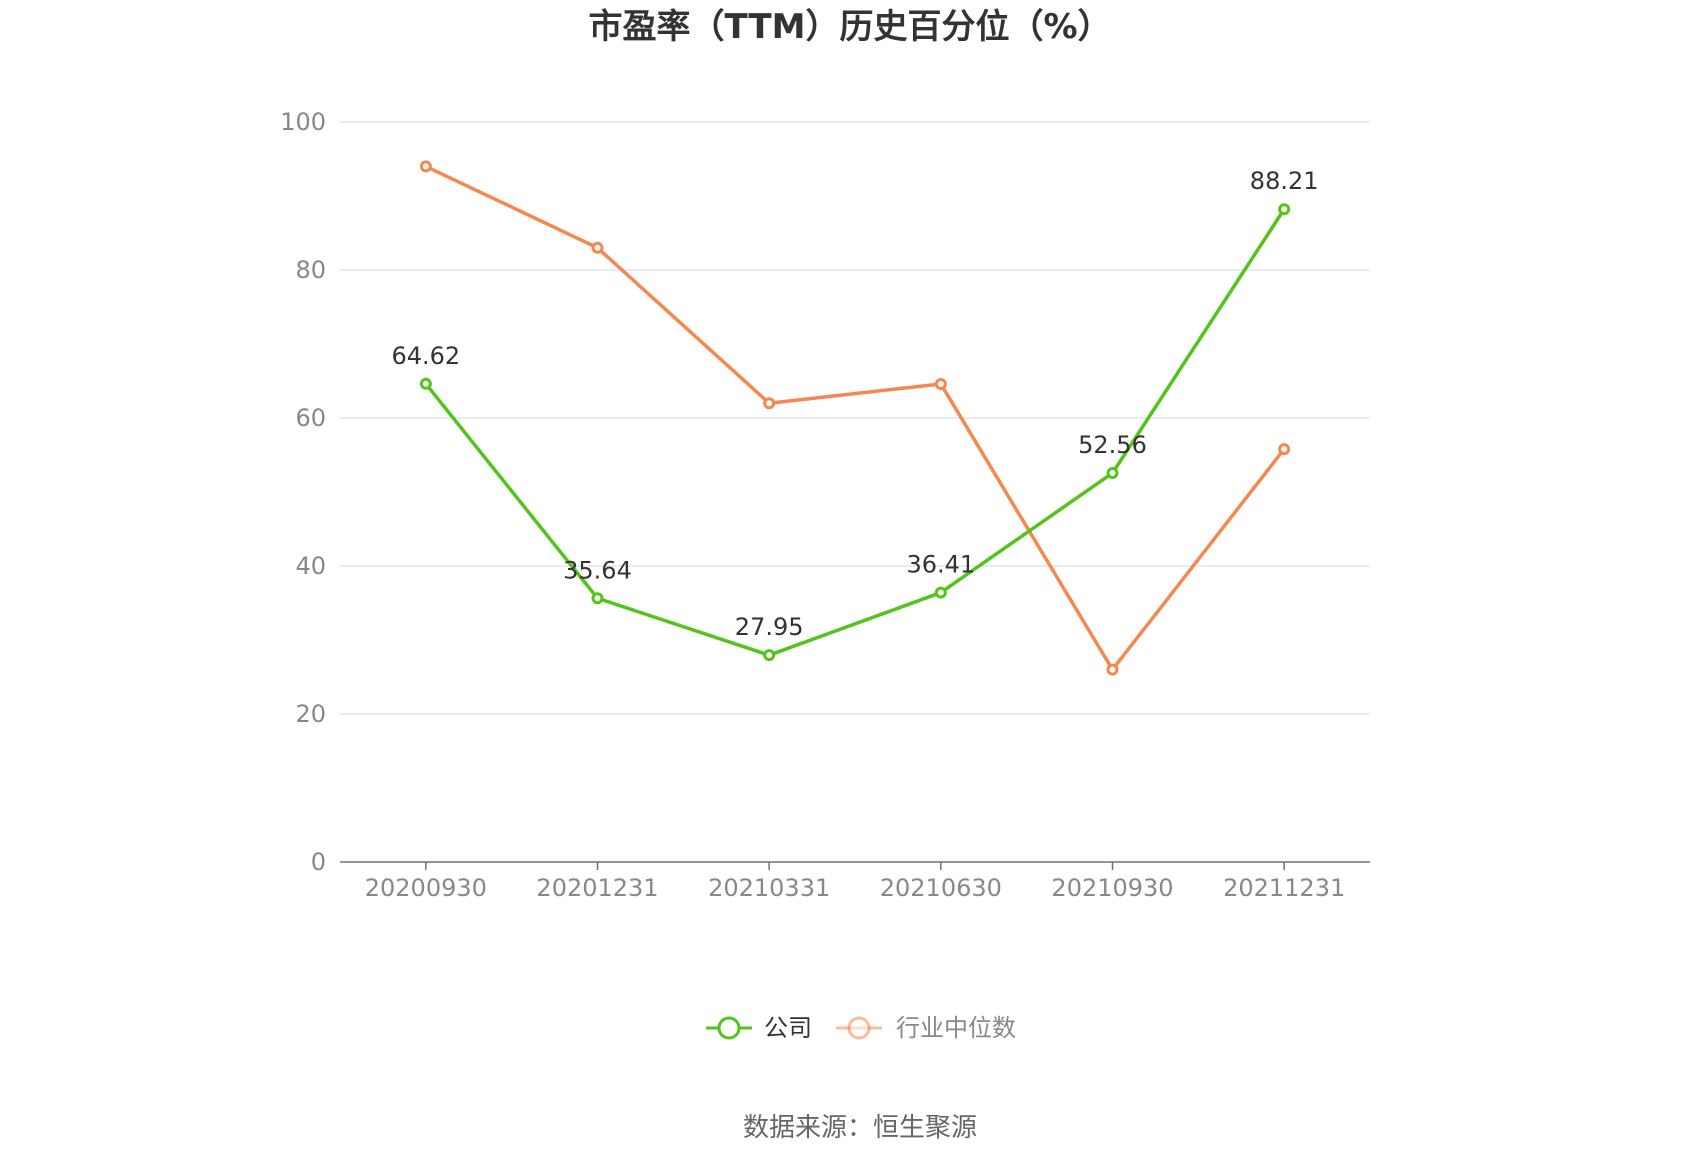 Image resolution: width=1700 pixels, height=1150 pixels. I want to click on y-tick-label: 0, so click(318, 862).